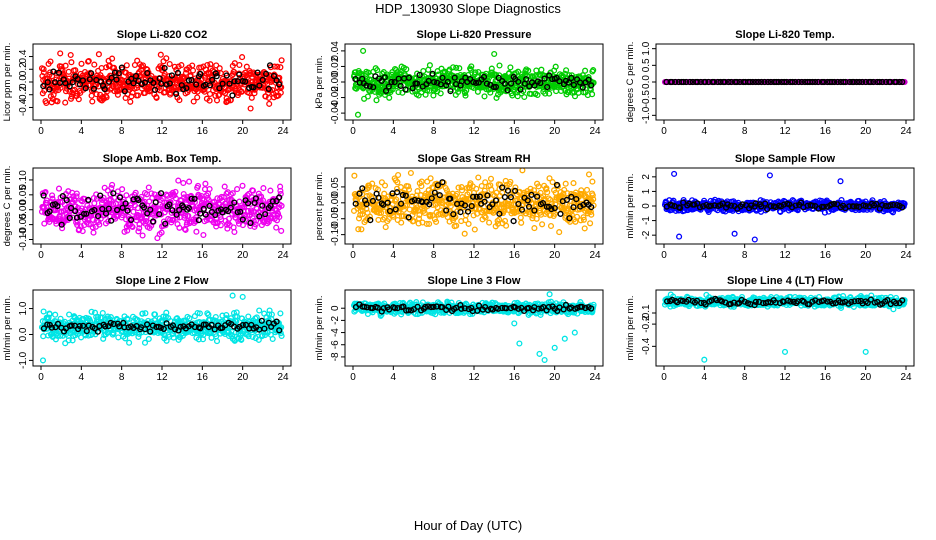  I want to click on y-tick-label: -0.10, so click(23, 239).